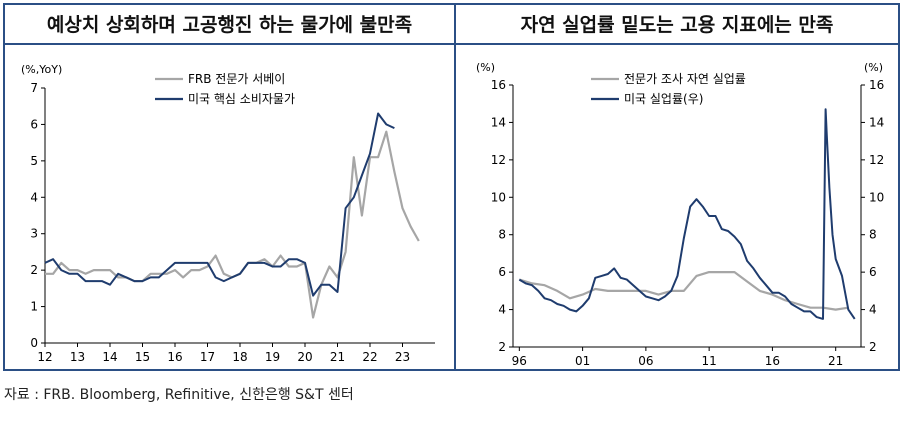 Image resolution: width=904 pixels, height=422 pixels. Describe the element at coordinates (876, 85) in the screenshot. I see `y-right-tick-label: 16` at that location.